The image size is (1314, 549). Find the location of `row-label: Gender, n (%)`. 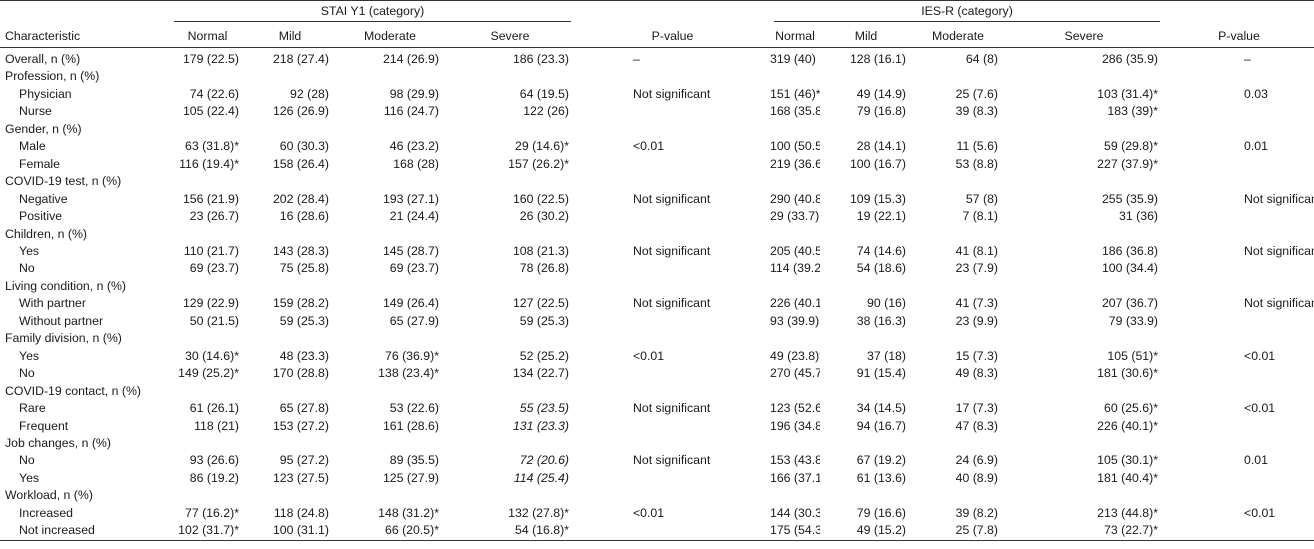

row-label: Gender, n (%) is located at coordinates (43, 128).